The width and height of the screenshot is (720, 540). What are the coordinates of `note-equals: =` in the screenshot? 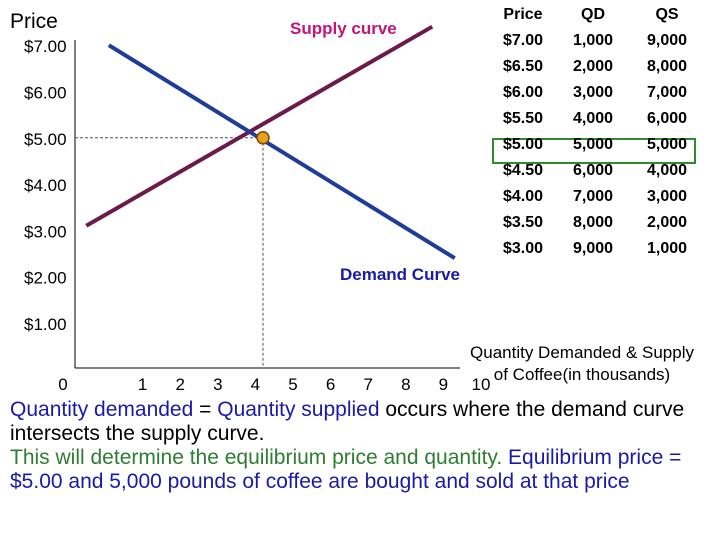 It's located at (205, 409).